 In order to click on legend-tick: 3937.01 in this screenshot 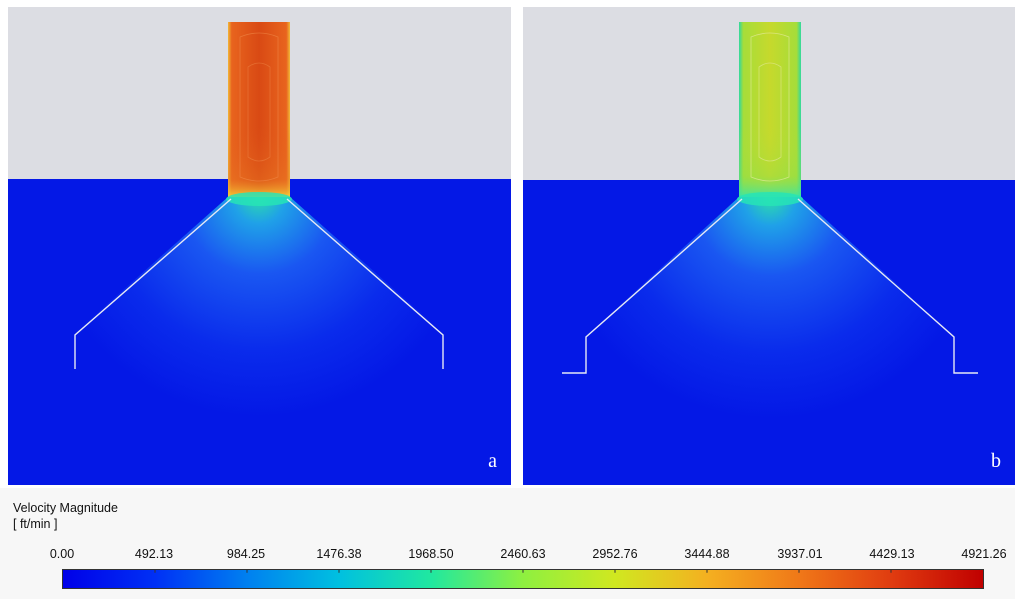, I will do `click(800, 554)`.